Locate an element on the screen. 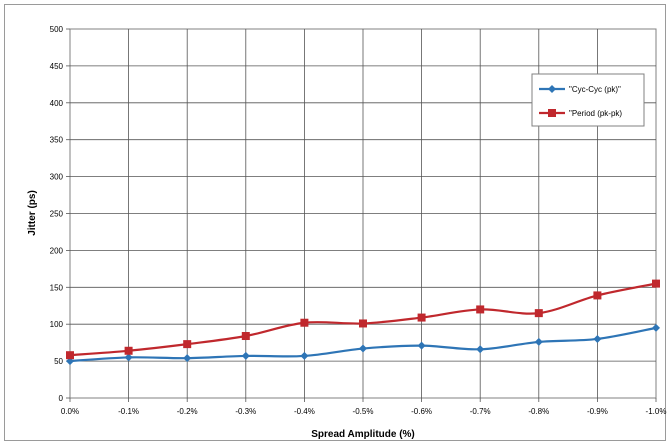 The width and height of the screenshot is (671, 446). y-tick-label: 0 is located at coordinates (61, 398).